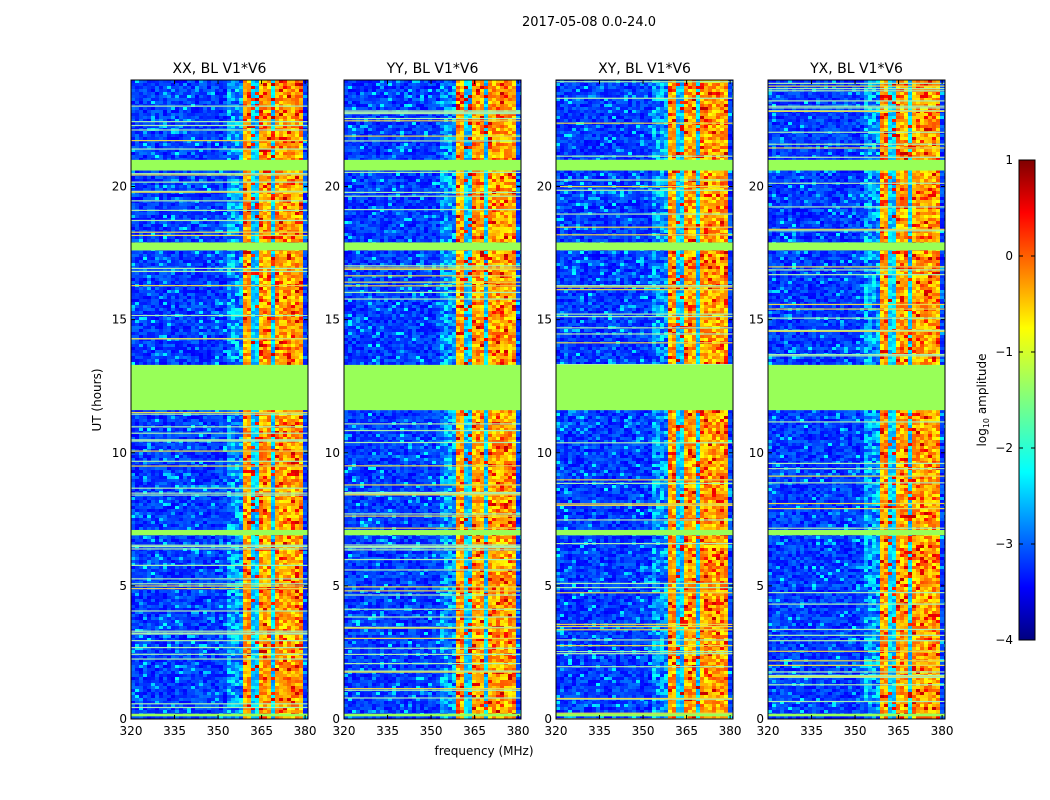 This screenshot has width=1050, height=800. What do you see at coordinates (856, 69) in the screenshot?
I see `panel-title: YX, BL V1*V6` at bounding box center [856, 69].